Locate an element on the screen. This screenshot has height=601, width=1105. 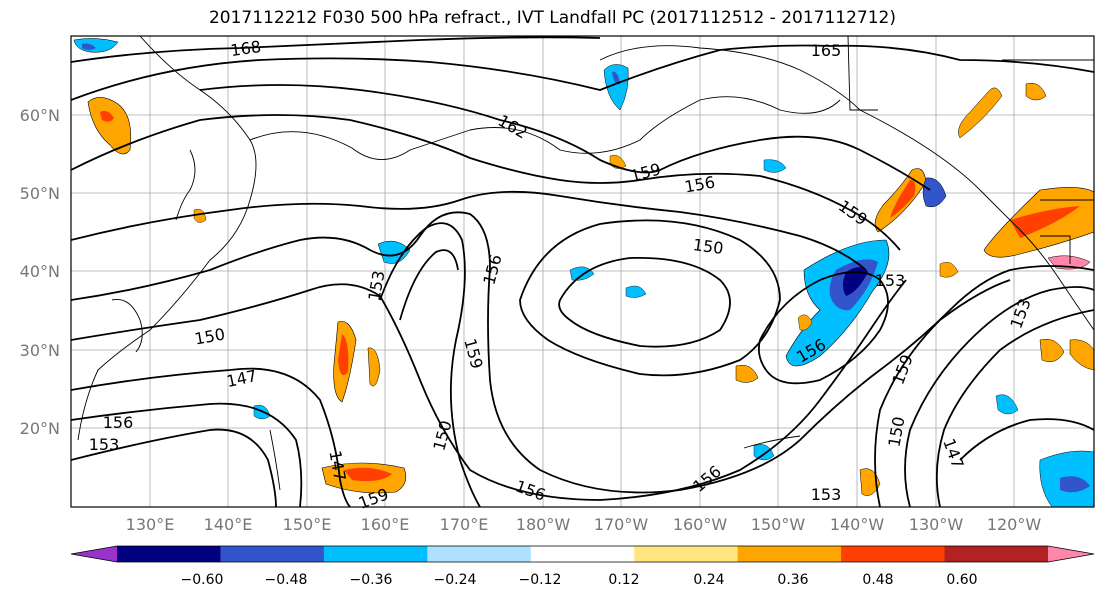
lon-label: 140°W is located at coordinates (857, 524).